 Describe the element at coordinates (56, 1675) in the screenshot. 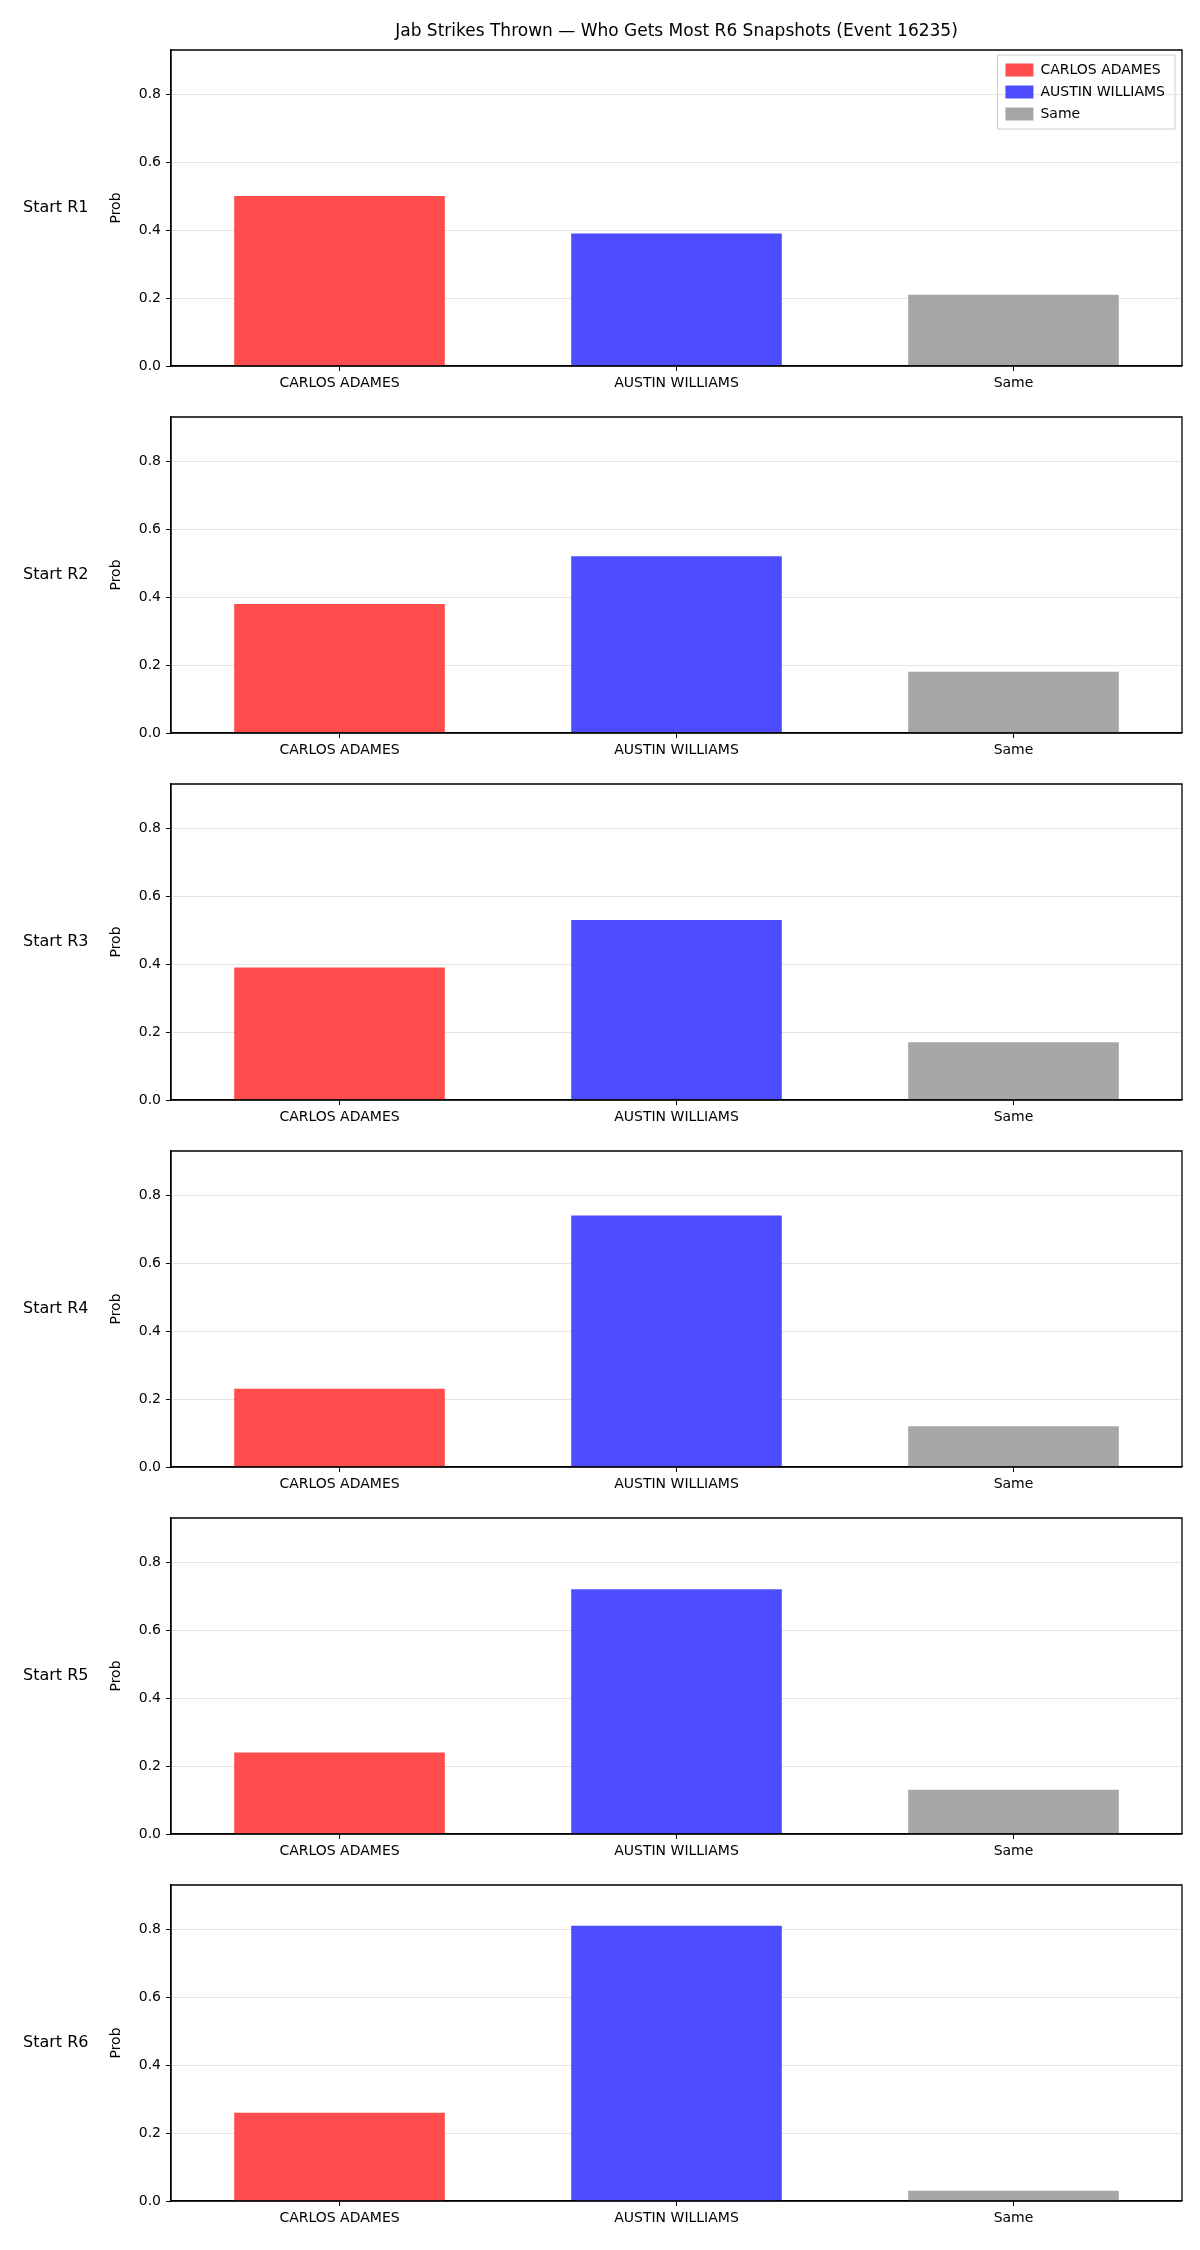

I see `text: Start R5` at that location.